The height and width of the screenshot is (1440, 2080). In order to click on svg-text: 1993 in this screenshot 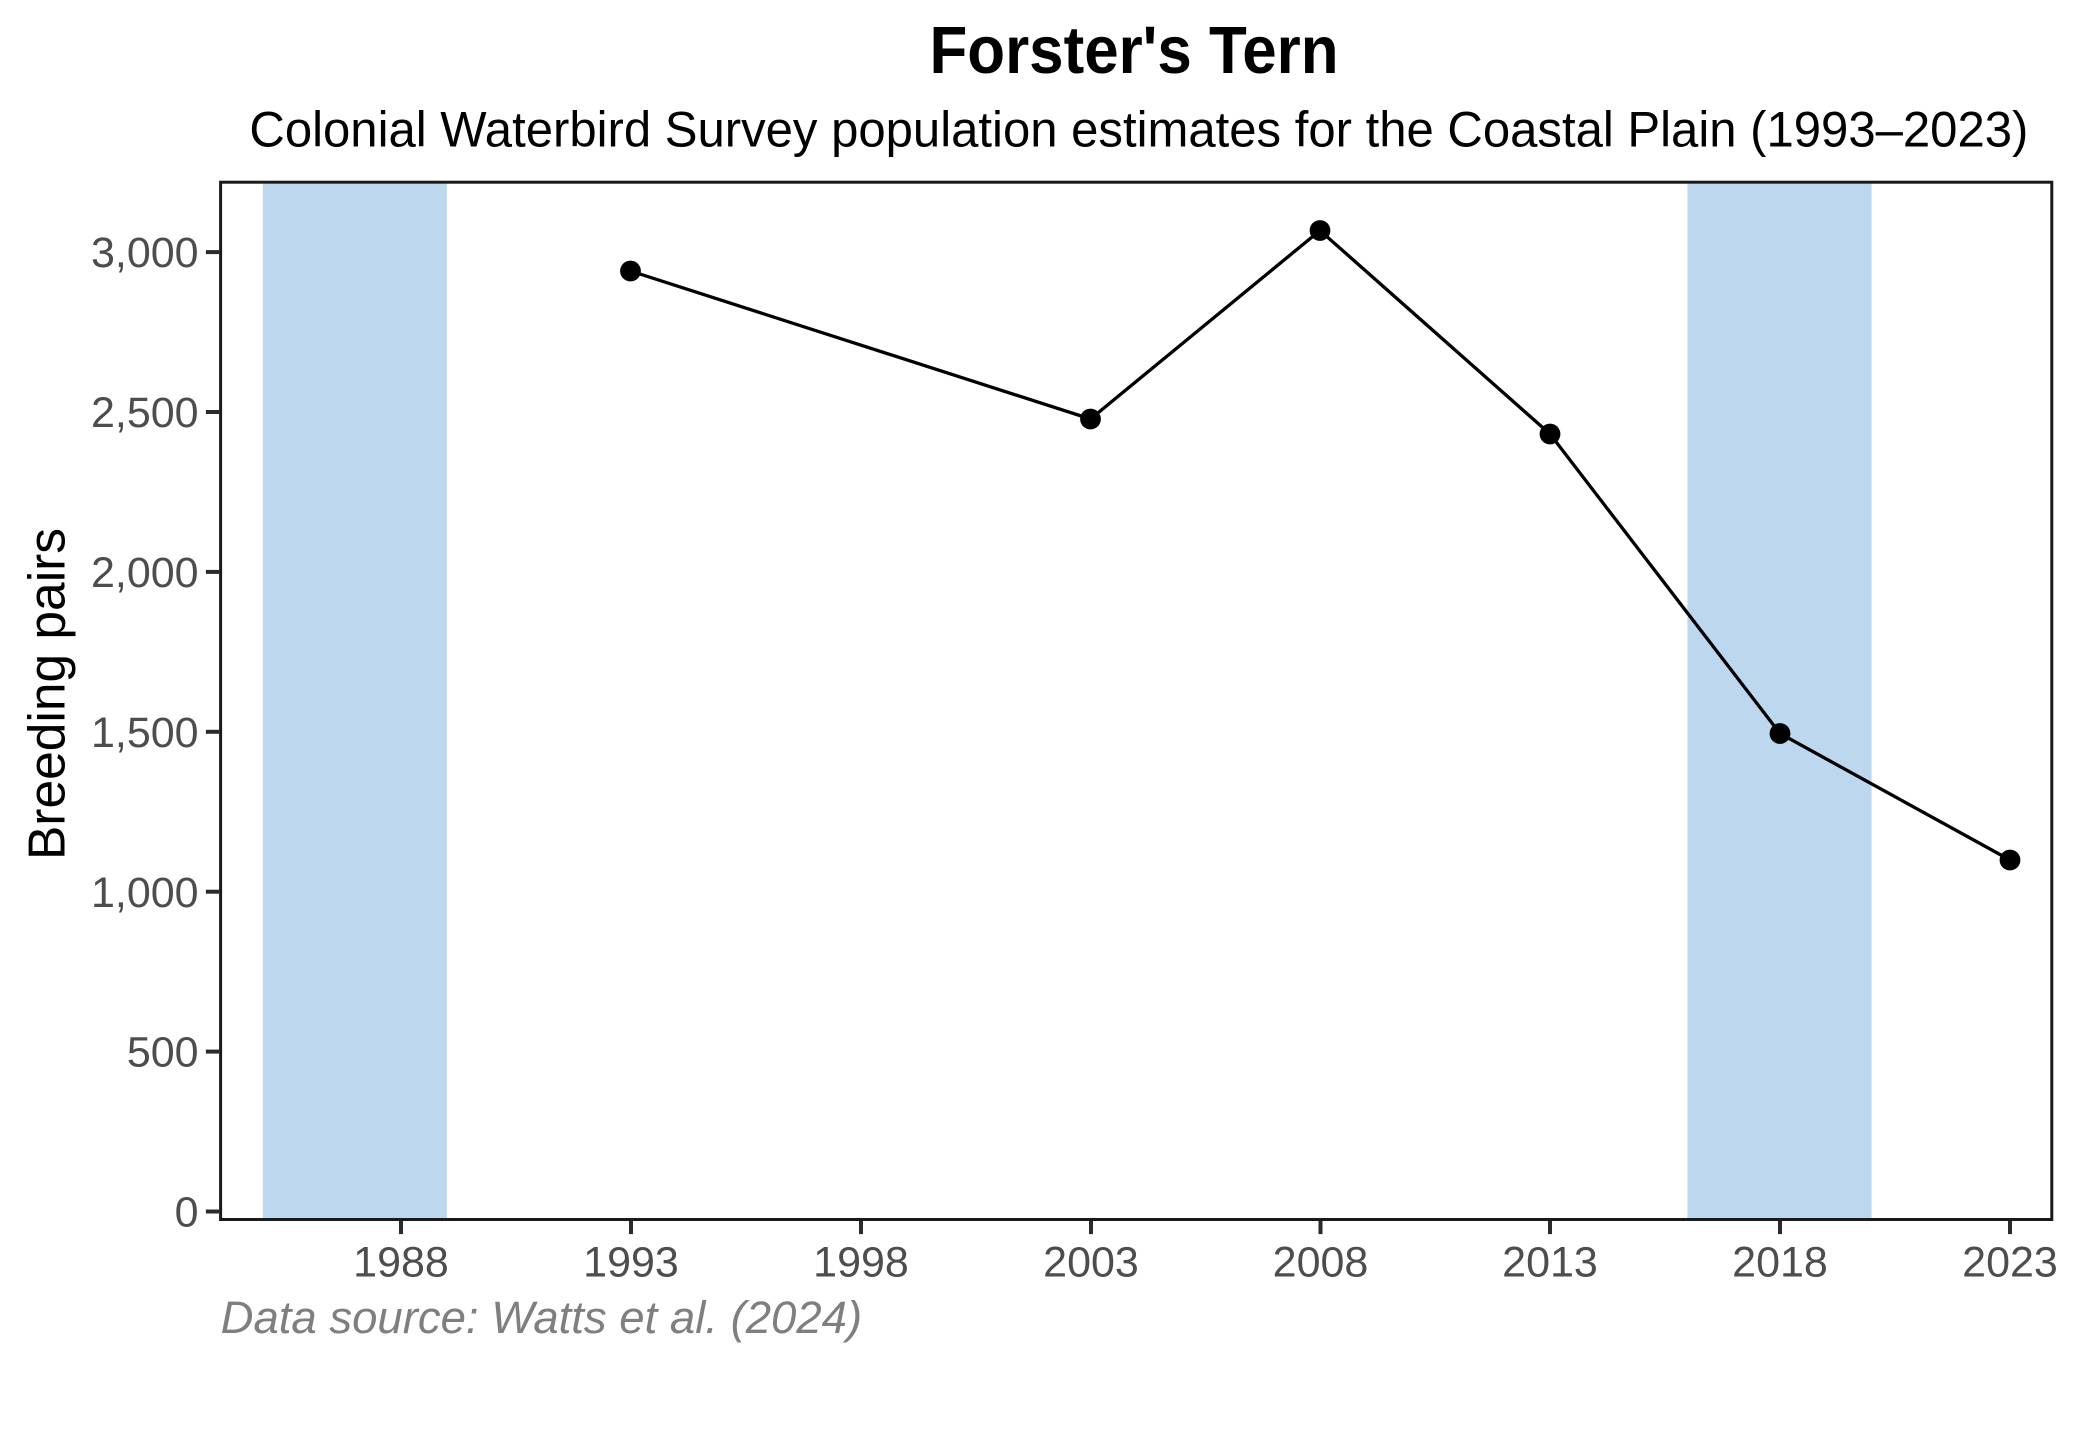, I will do `click(631, 1263)`.